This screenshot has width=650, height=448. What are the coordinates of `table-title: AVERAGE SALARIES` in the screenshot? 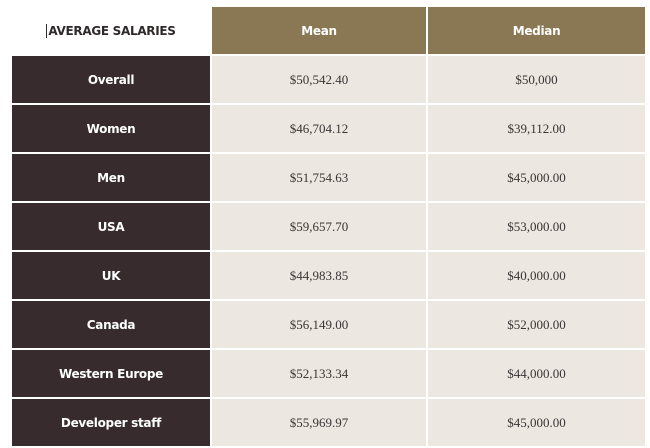 It's located at (111, 30).